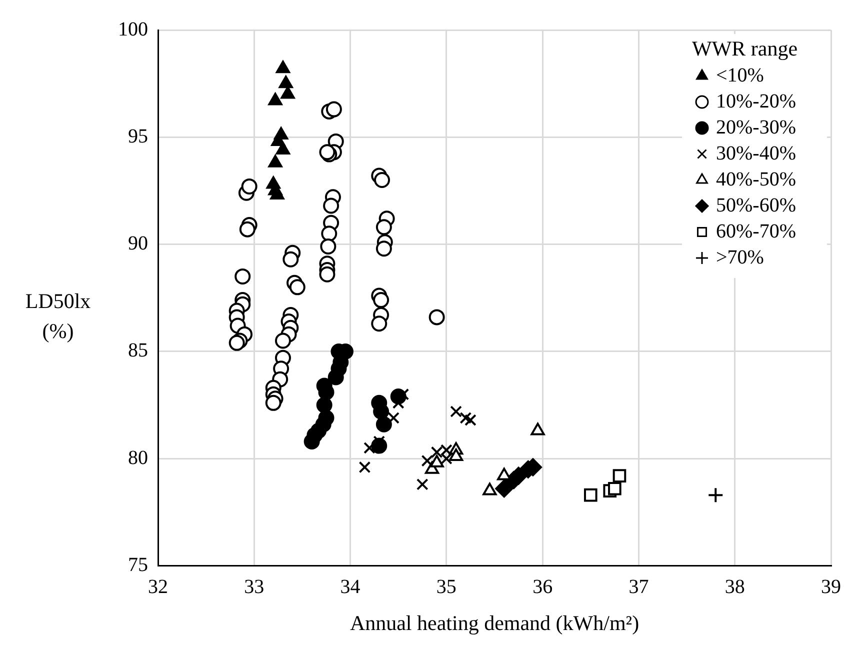 This screenshot has height=649, width=859. I want to click on legend-label: 40%-50%, so click(756, 179).